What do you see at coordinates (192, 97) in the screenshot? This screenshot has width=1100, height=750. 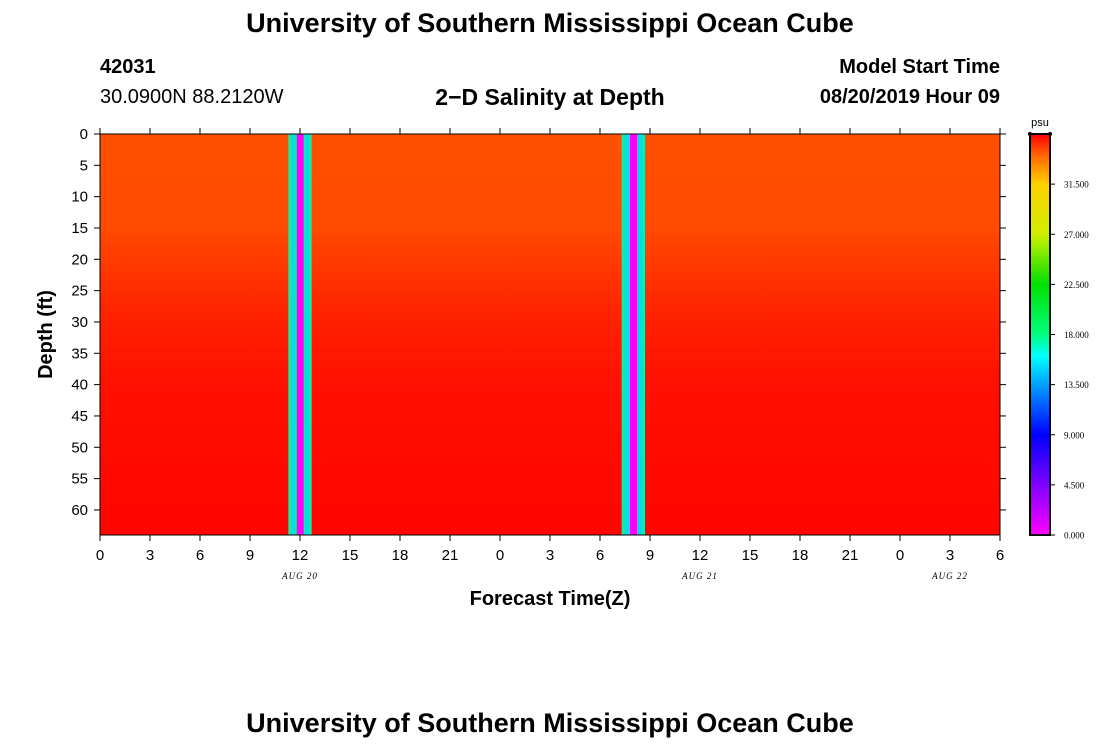 I see `station-coords: 30.0900N 88.2120W` at bounding box center [192, 97].